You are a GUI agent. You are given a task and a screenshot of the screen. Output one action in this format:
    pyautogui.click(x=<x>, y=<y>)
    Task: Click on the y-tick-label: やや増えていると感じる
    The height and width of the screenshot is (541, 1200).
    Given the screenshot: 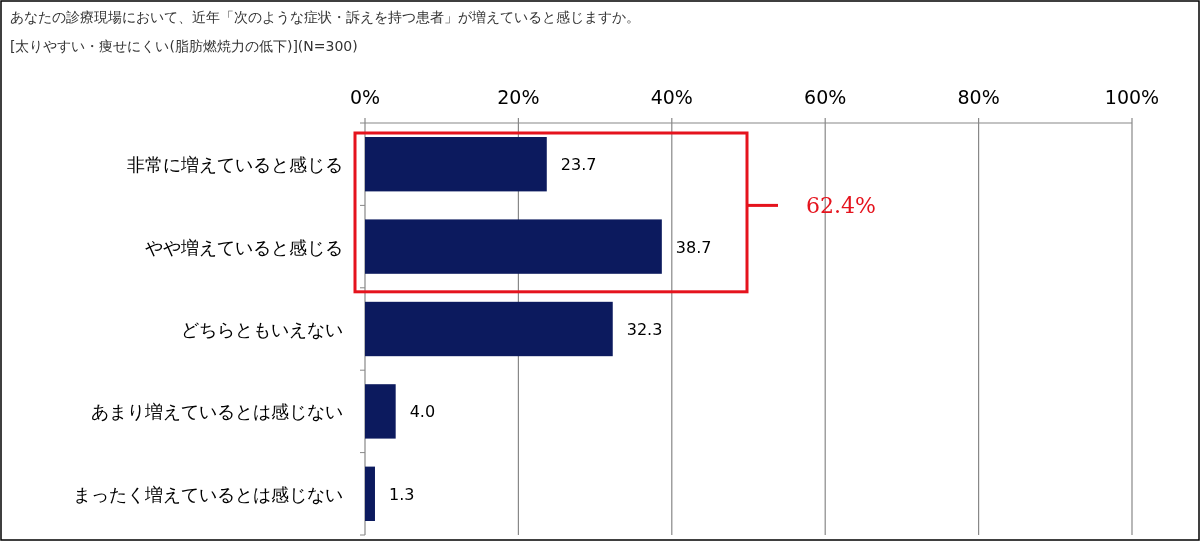 What is the action you would take?
    pyautogui.click(x=244, y=247)
    